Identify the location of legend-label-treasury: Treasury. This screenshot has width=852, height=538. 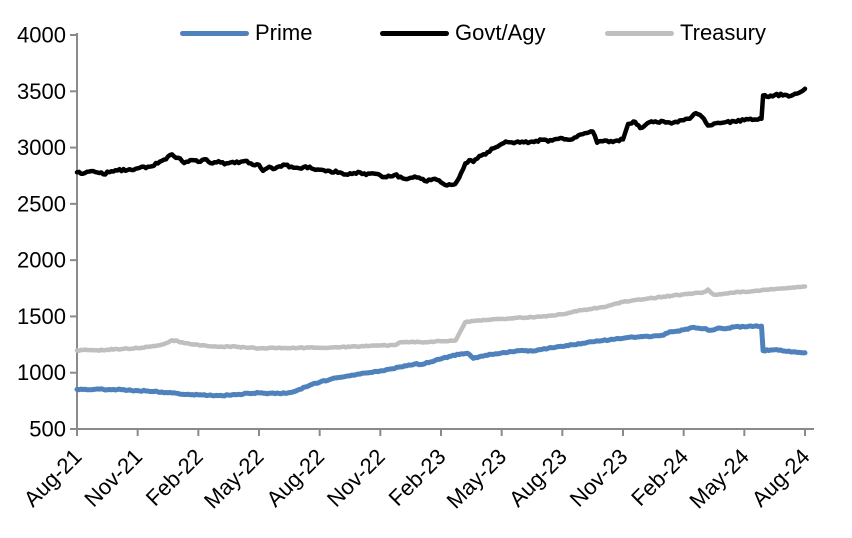
(723, 32).